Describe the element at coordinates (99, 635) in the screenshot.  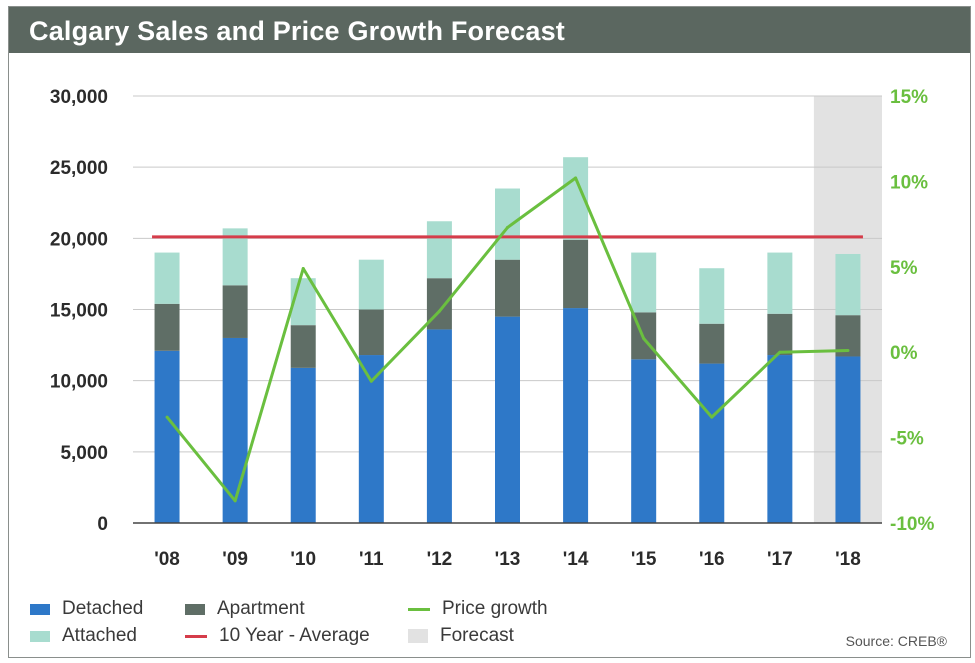
I see `legend-label-attached: Attached` at that location.